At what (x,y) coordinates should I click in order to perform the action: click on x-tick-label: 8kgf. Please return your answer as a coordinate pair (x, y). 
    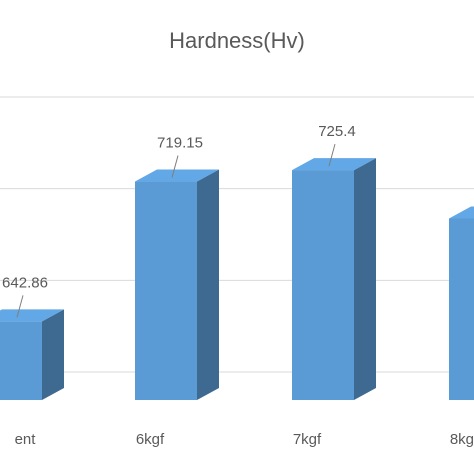
    Looking at the image, I should click on (462, 439).